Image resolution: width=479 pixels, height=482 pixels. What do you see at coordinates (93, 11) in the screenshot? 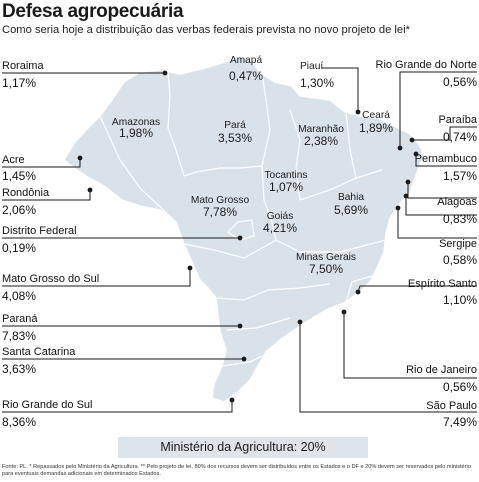
I see `page-title: Defesa agropecuária` at bounding box center [93, 11].